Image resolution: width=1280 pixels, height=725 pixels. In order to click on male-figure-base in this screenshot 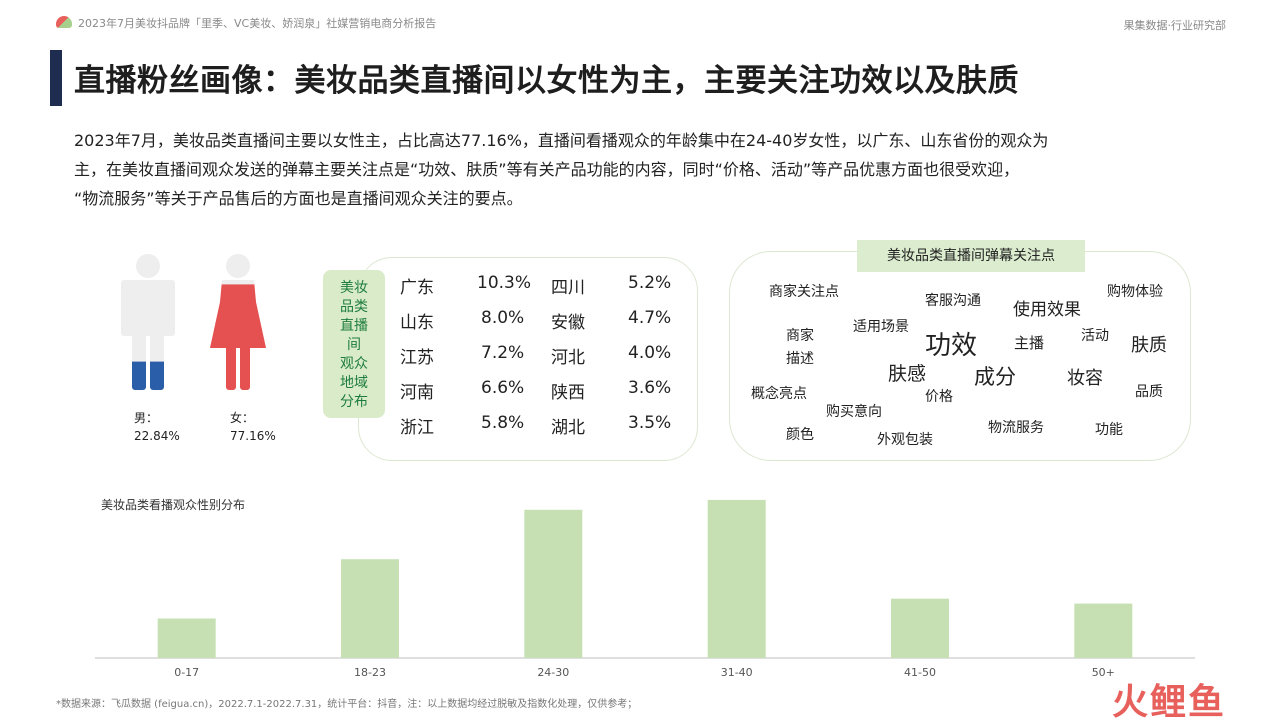, I will do `click(148, 322)`.